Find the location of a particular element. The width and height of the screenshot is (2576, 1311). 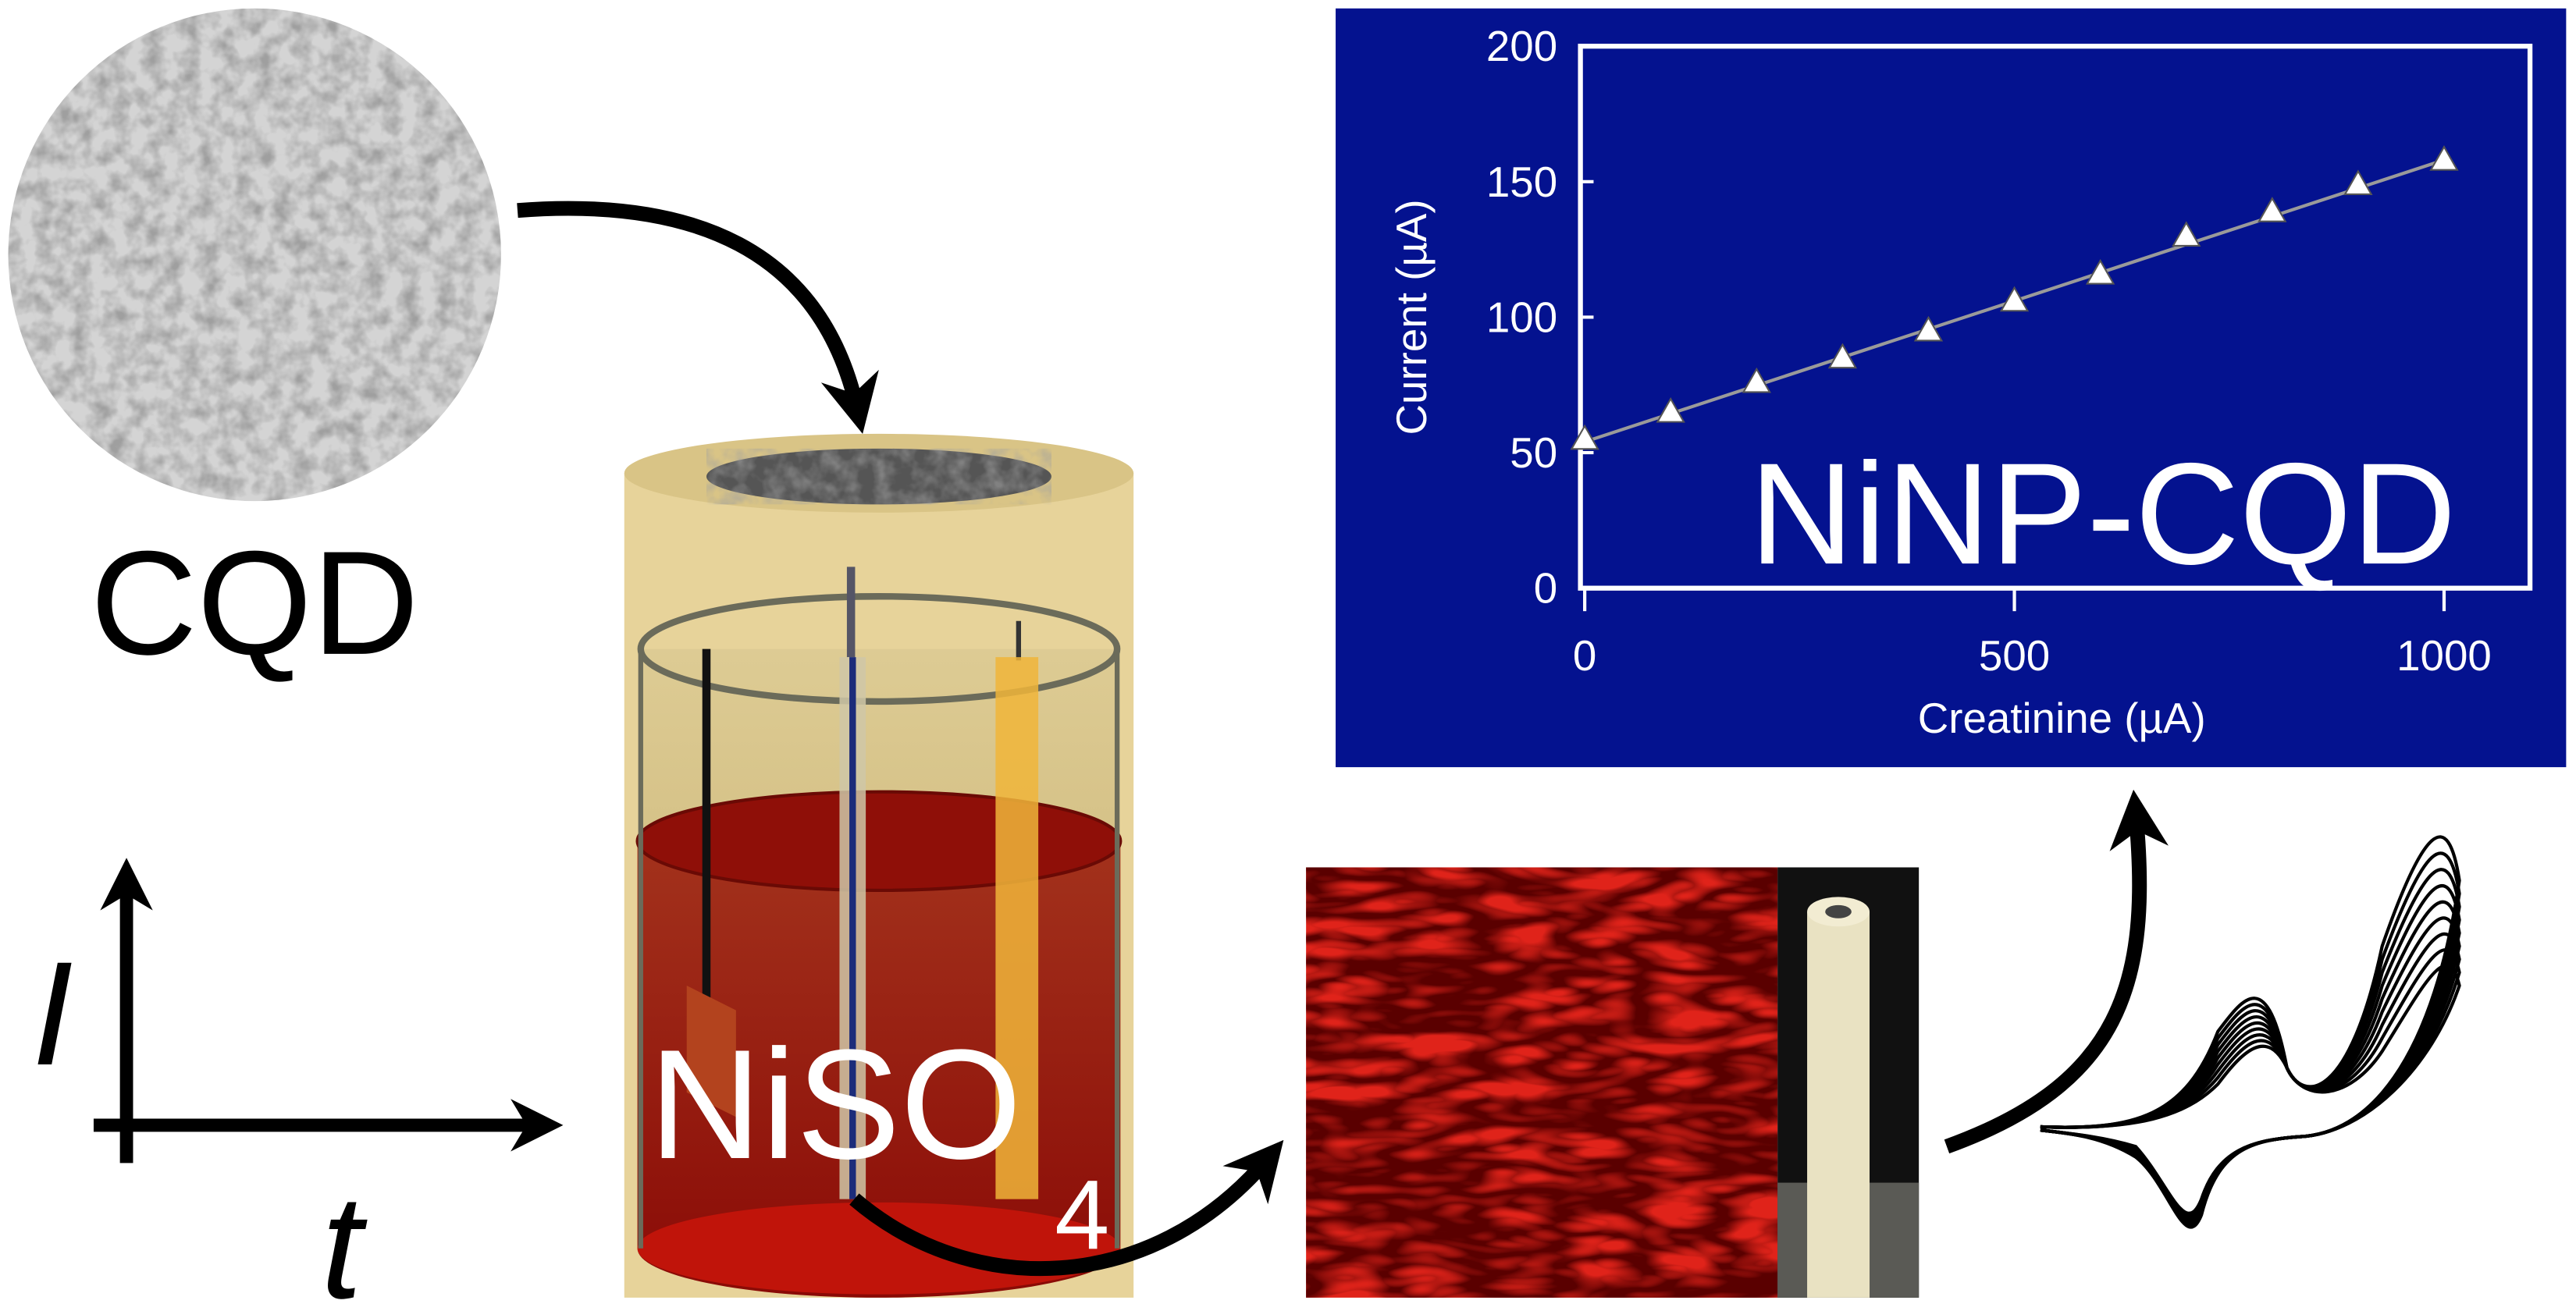

chart-annotation: NiNP-CQD is located at coordinates (2102, 514).